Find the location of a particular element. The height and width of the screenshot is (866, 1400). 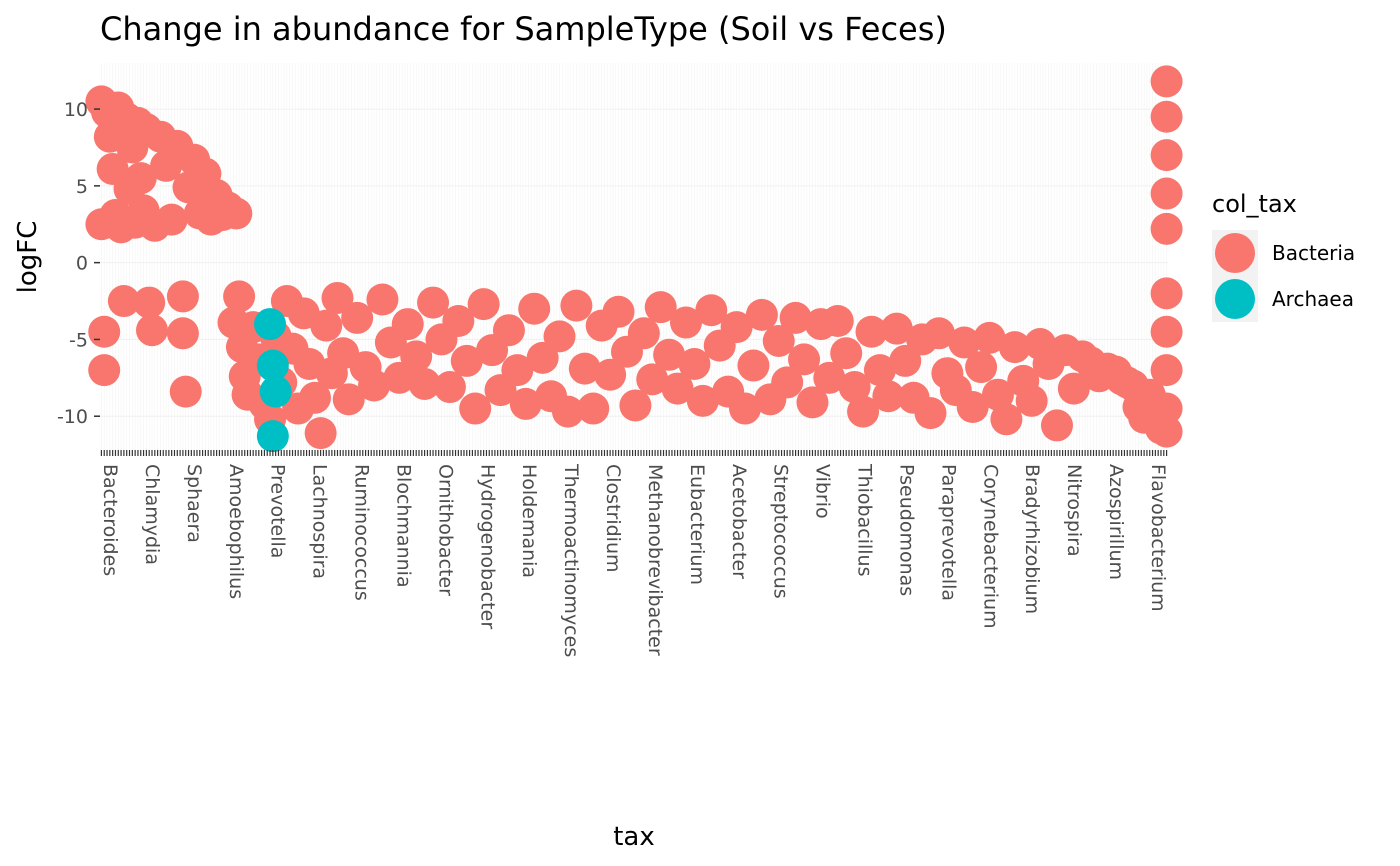

legend: col_tax Bacteria Archaea is located at coordinates (1283, 256).